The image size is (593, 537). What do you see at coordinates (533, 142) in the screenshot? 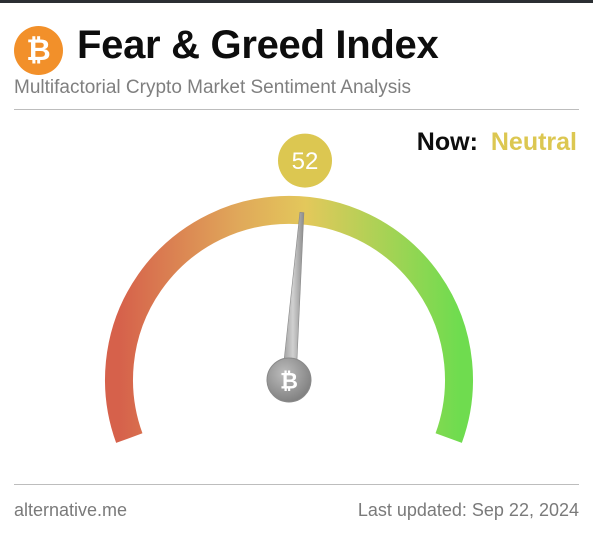
I see `now-value: Neutral` at bounding box center [533, 142].